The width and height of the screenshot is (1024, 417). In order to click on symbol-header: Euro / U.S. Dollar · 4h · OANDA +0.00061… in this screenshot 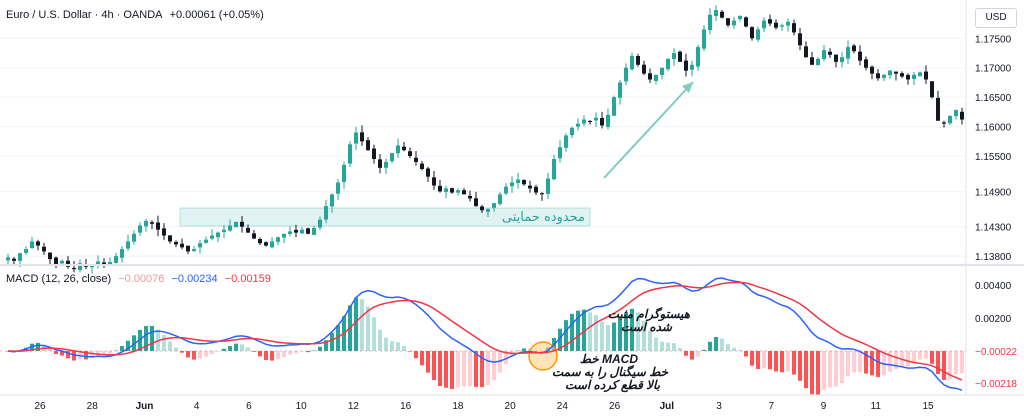, I will do `click(137, 15)`.